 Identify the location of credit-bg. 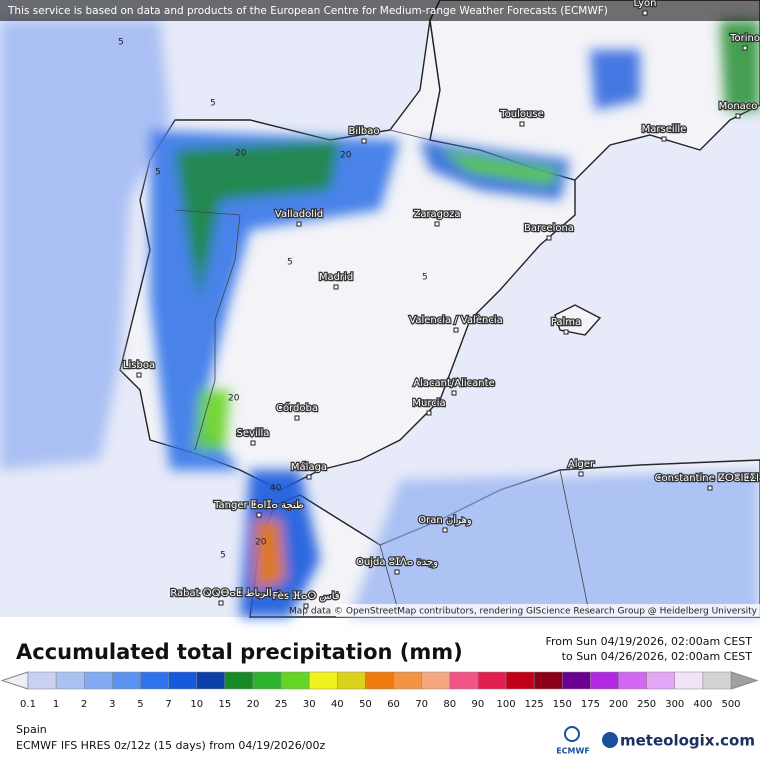
(548, 610).